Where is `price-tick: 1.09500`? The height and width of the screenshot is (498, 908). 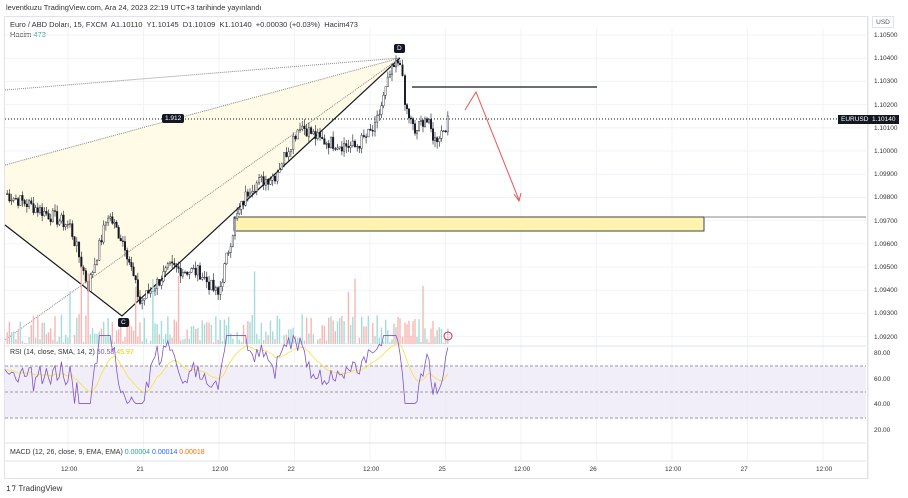
price-tick: 1.09500 is located at coordinates (886, 267).